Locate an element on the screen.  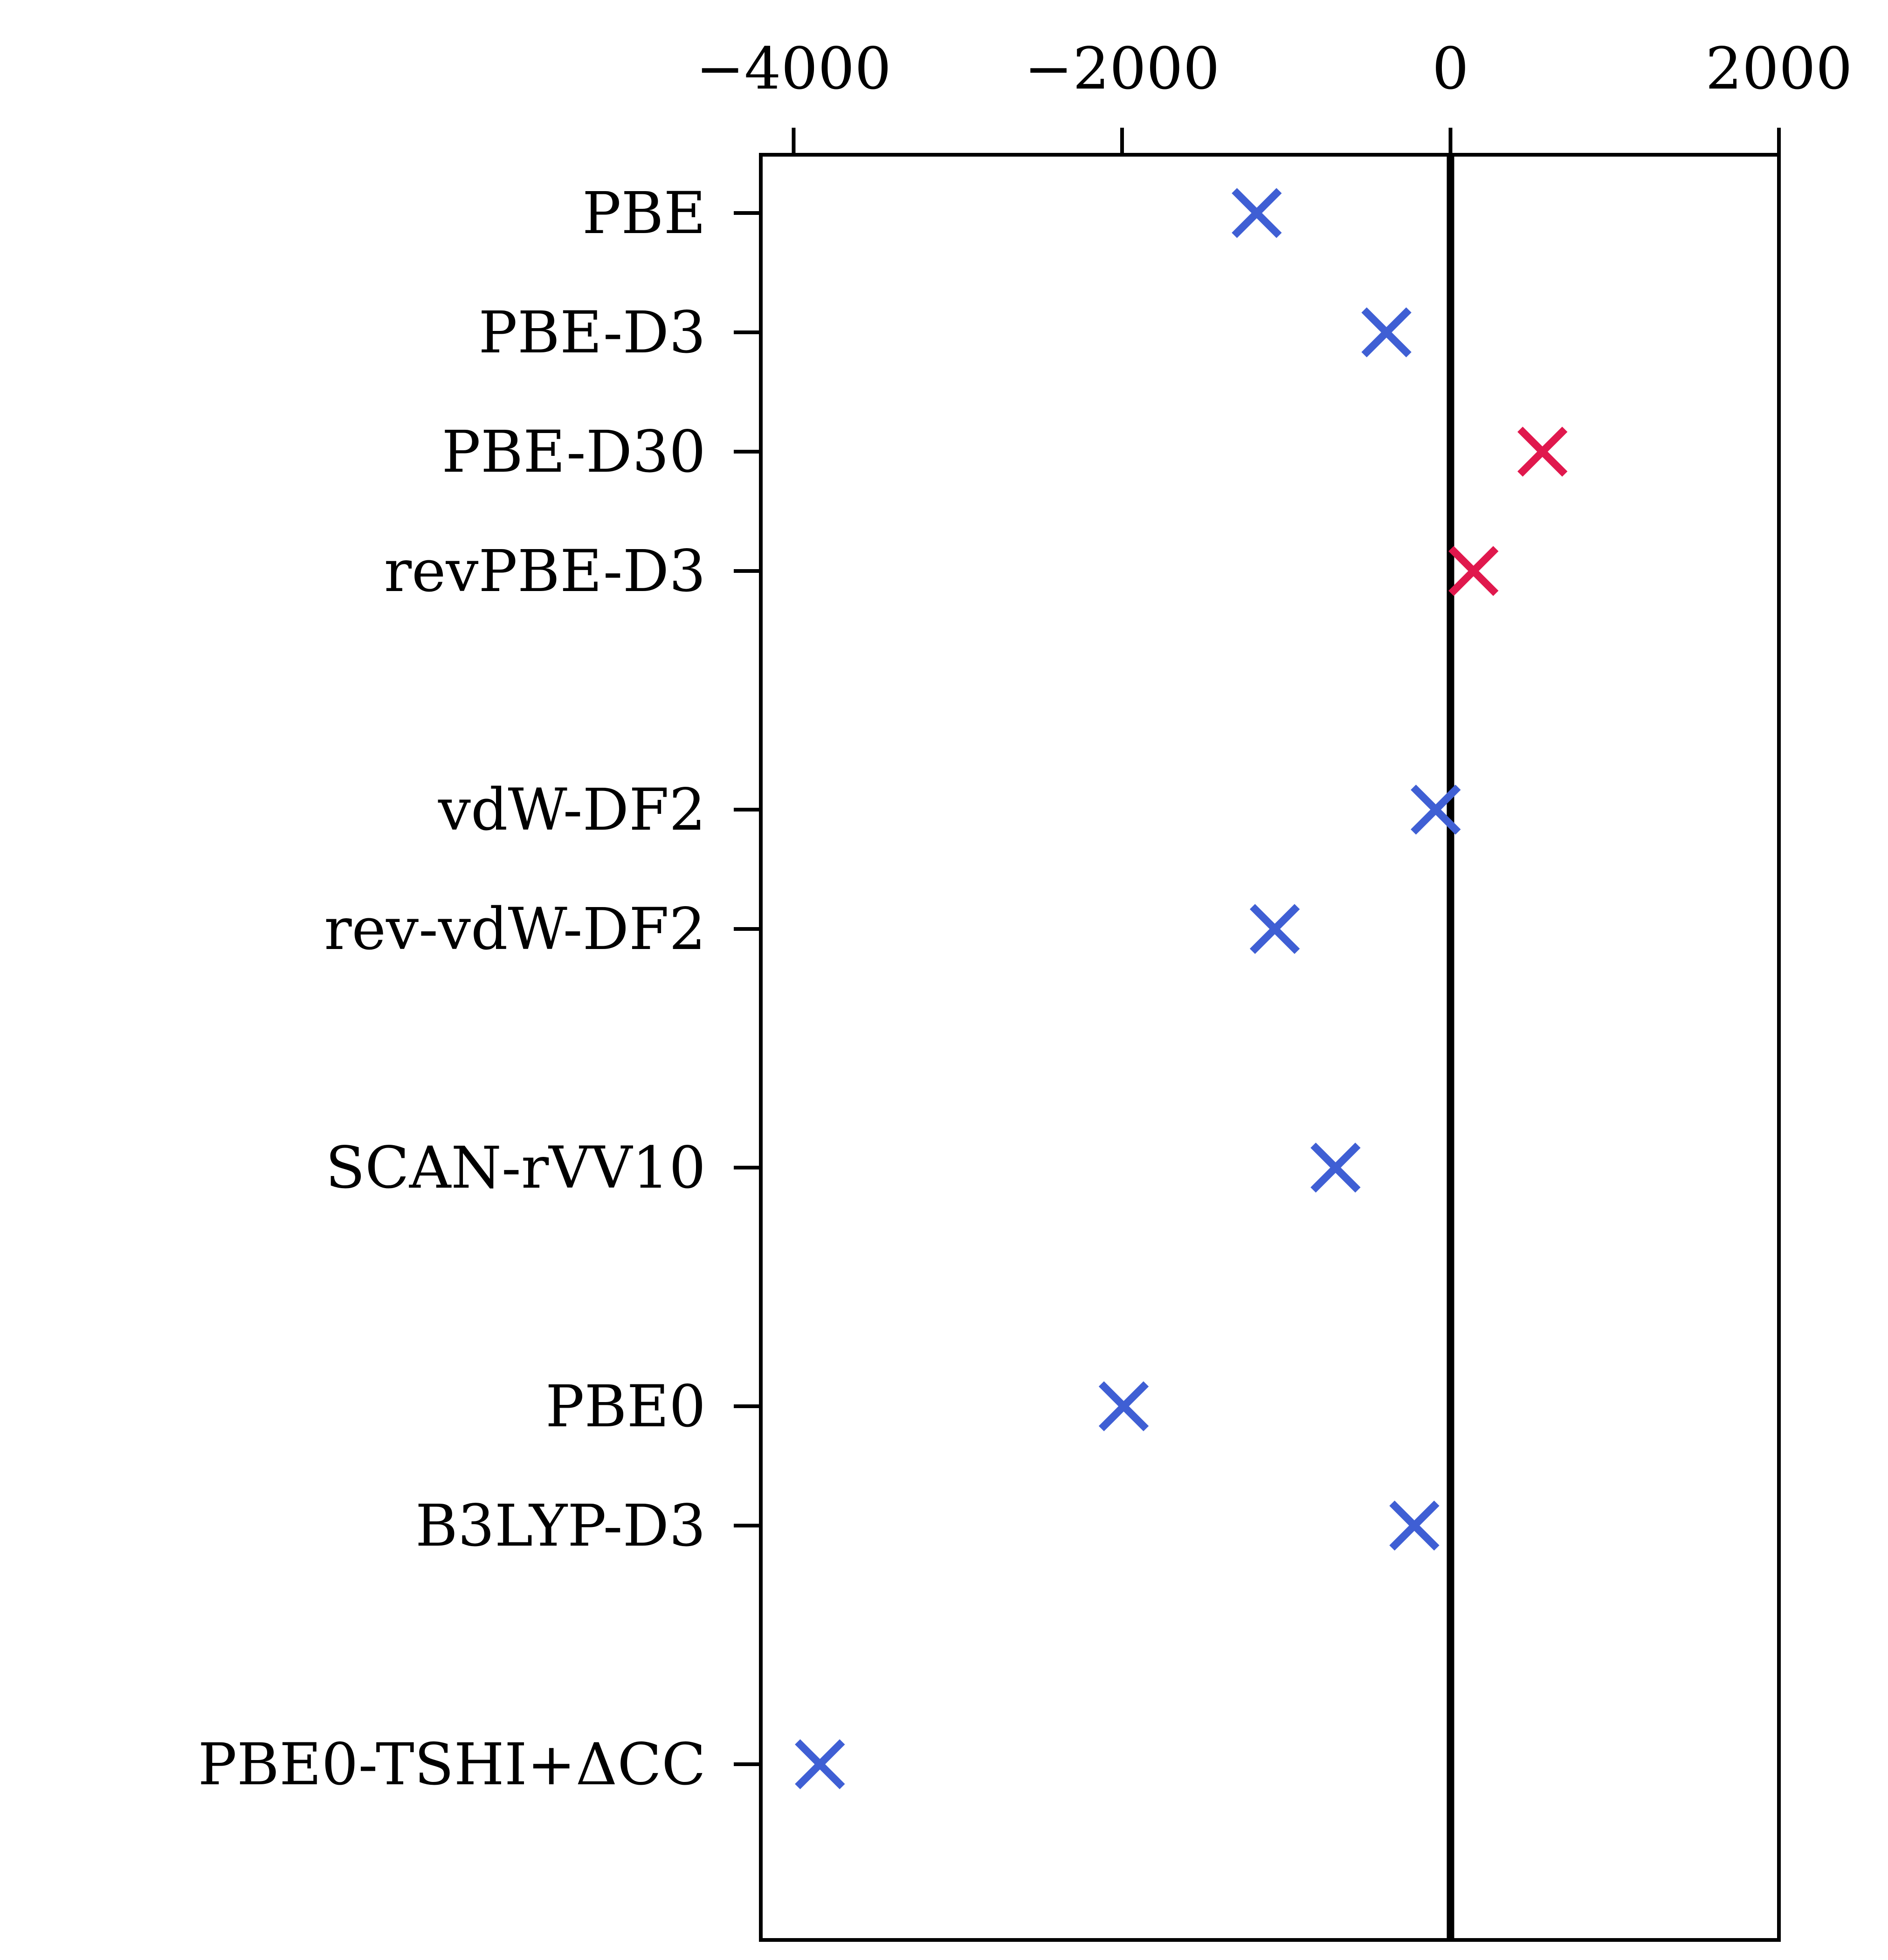
x-tick-label: 0 is located at coordinates (1450, 69).